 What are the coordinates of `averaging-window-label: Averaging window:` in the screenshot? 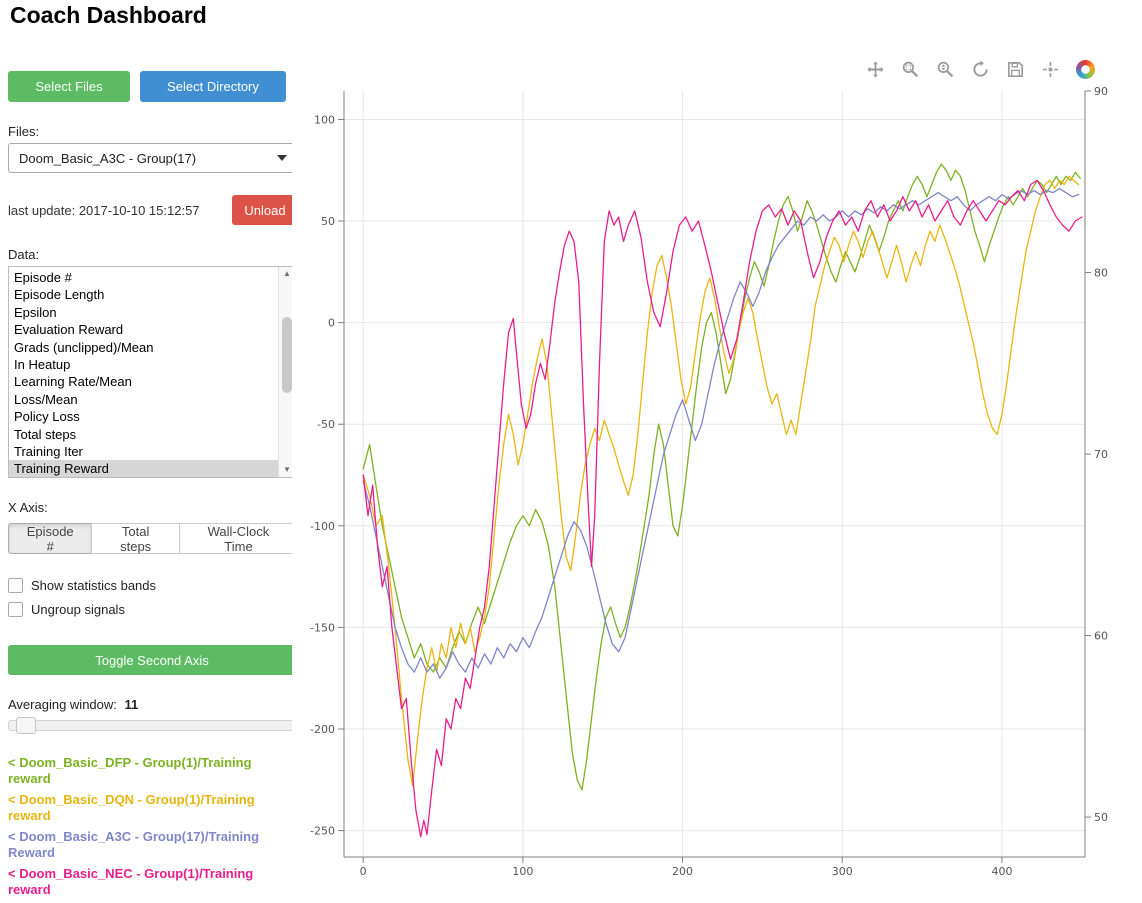 It's located at (62, 704).